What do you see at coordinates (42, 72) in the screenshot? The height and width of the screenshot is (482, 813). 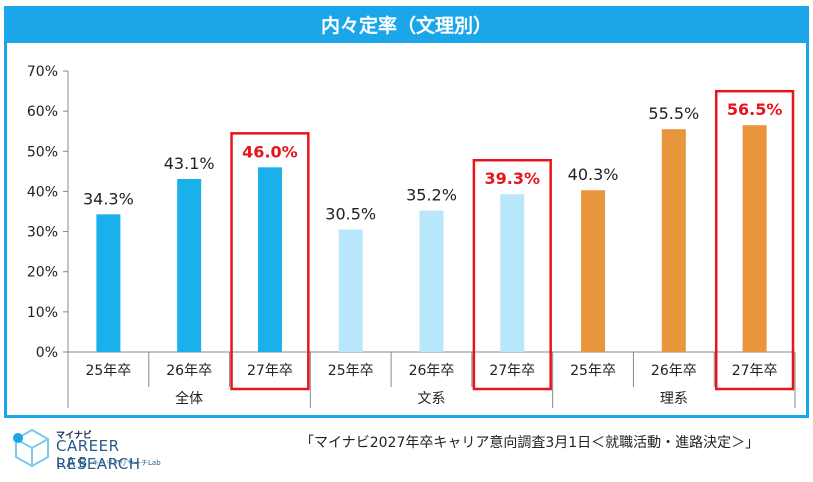 I see `y-tick-label: 70%` at bounding box center [42, 72].